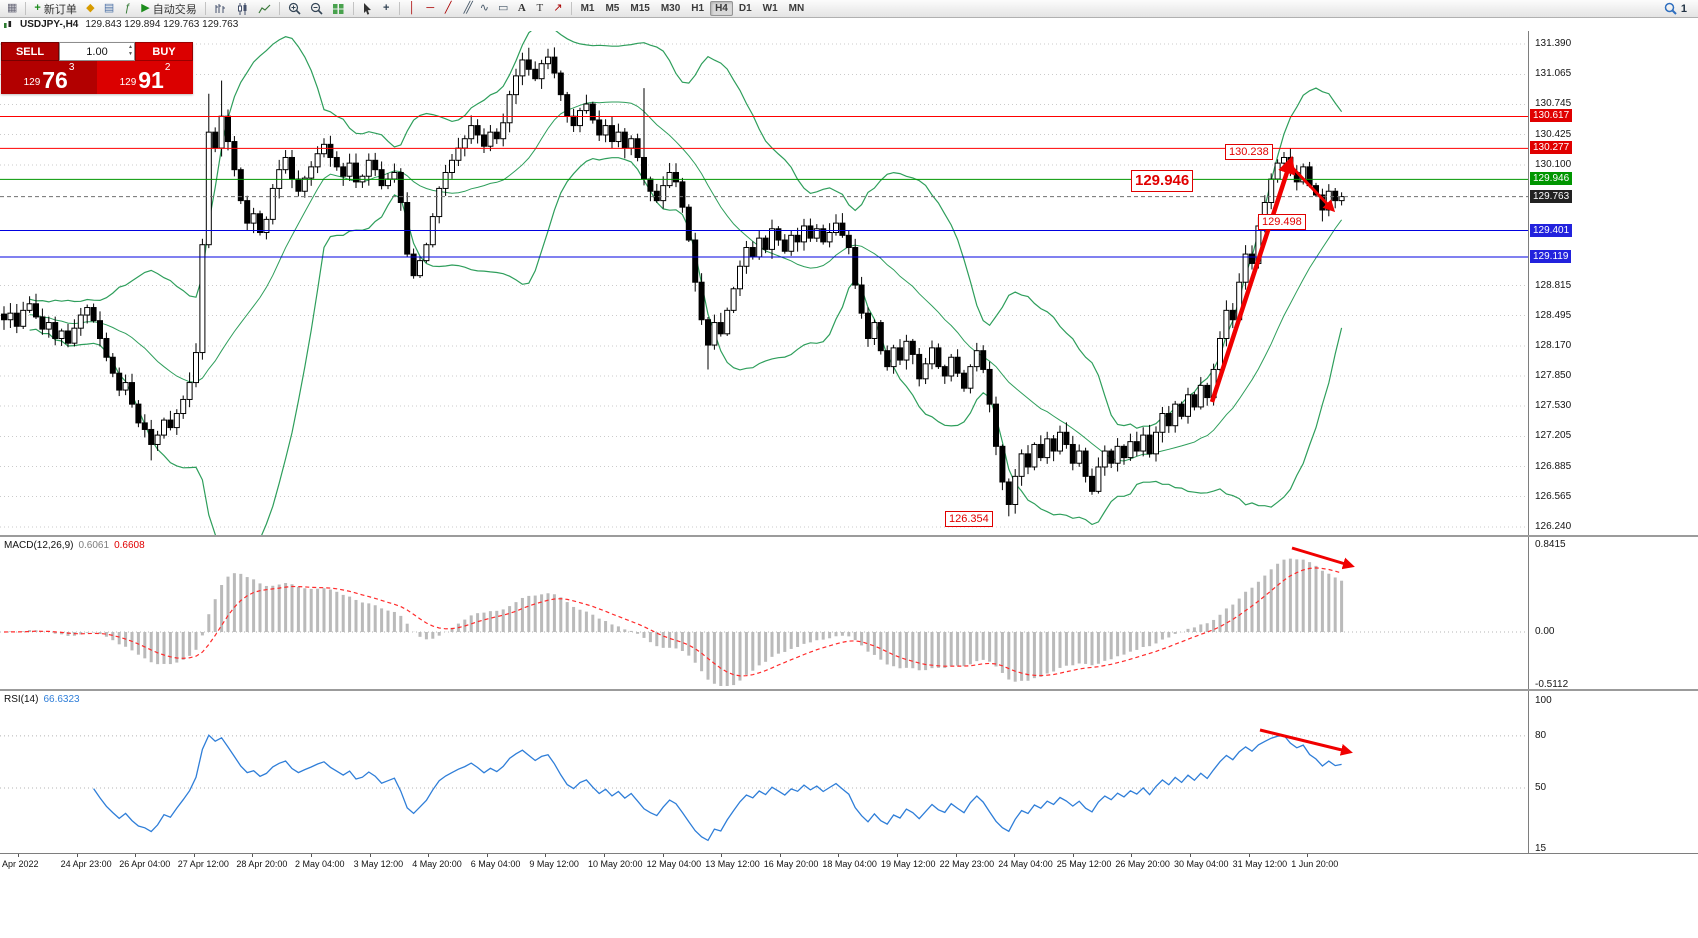  What do you see at coordinates (1613, 772) in the screenshot?
I see `rsi-axis: 100 80 50 15` at bounding box center [1613, 772].